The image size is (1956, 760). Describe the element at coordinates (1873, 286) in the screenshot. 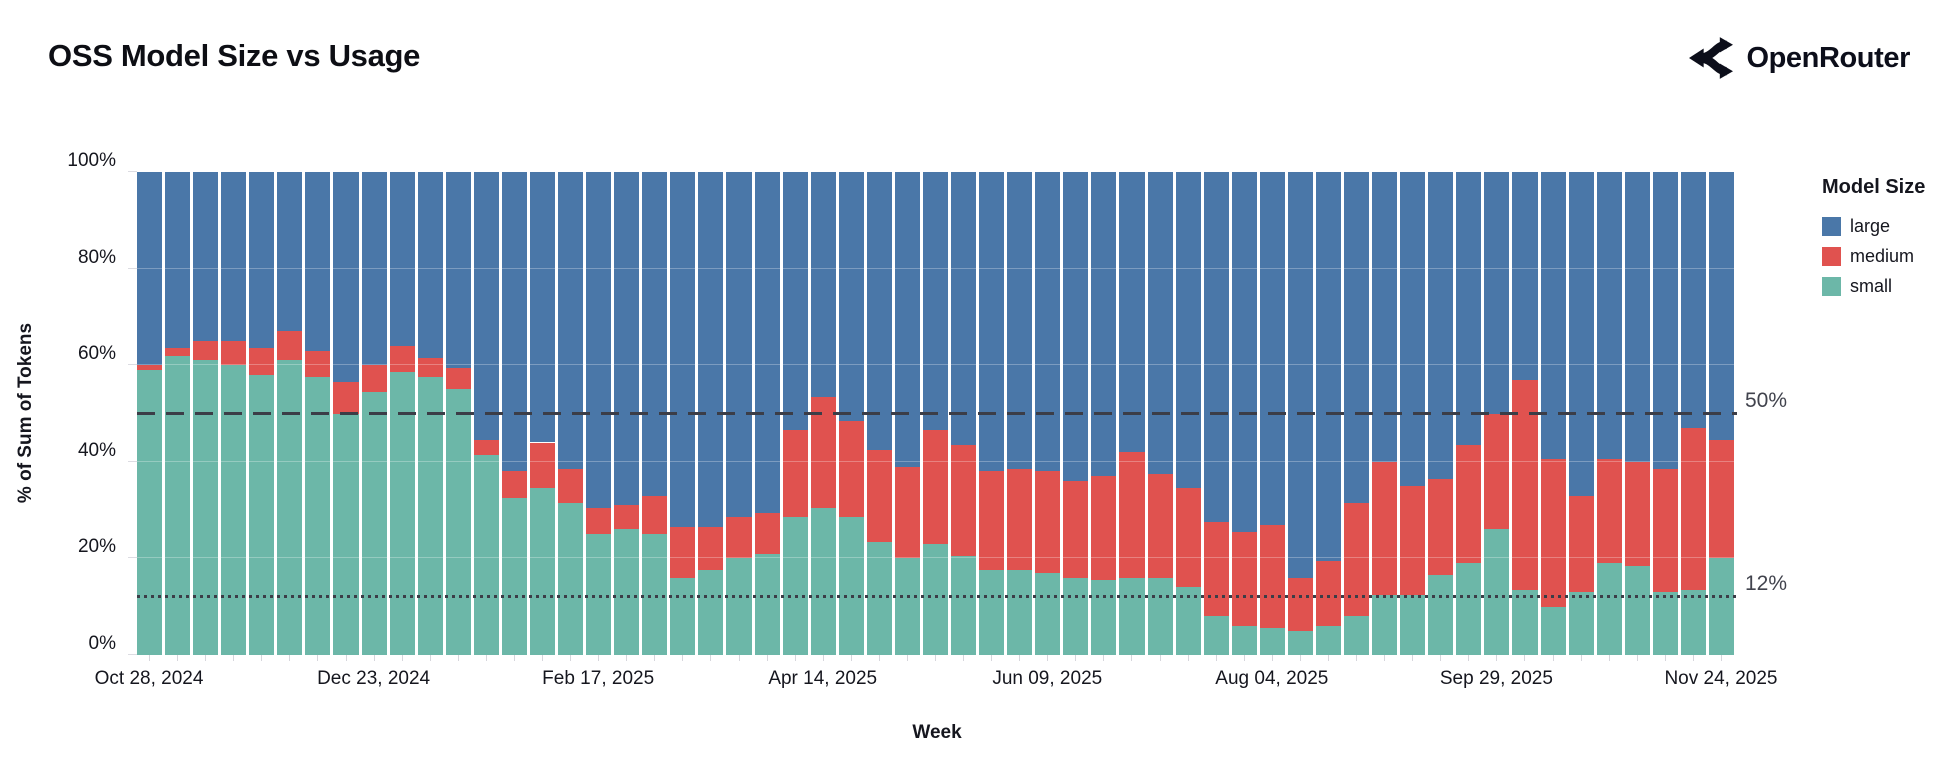

I see `legend-item-small: small` at that location.